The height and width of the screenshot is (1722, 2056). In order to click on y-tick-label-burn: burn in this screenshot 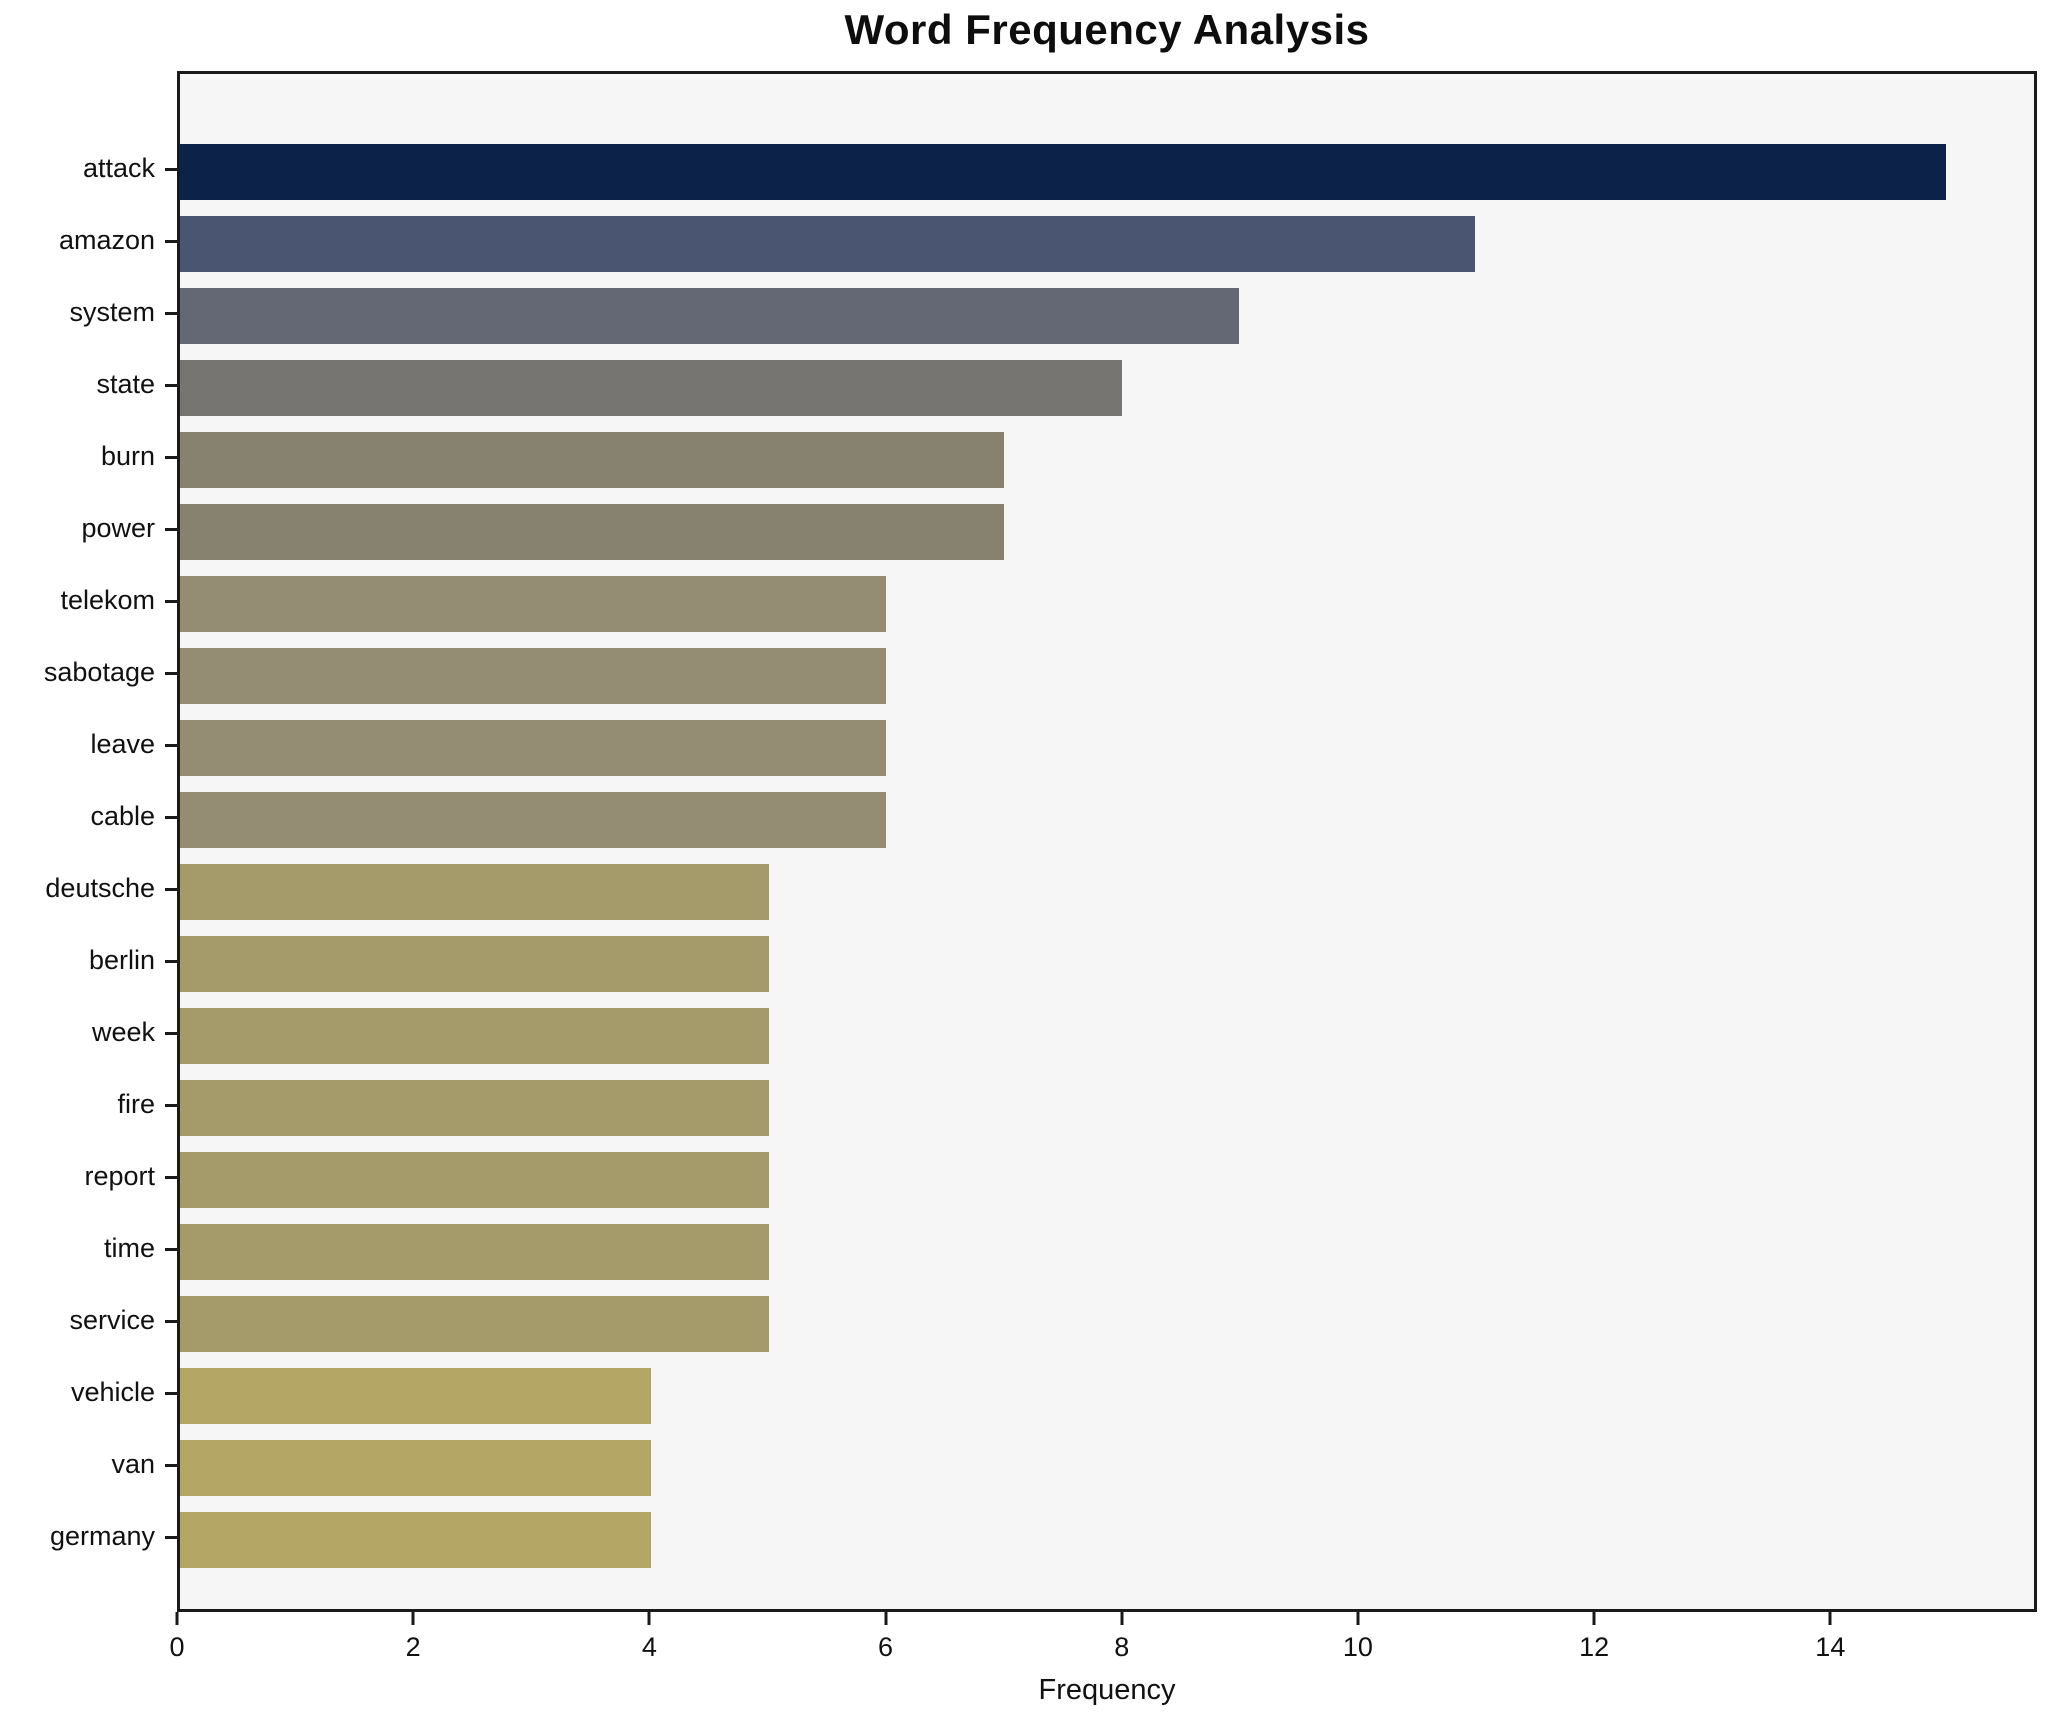, I will do `click(127, 455)`.